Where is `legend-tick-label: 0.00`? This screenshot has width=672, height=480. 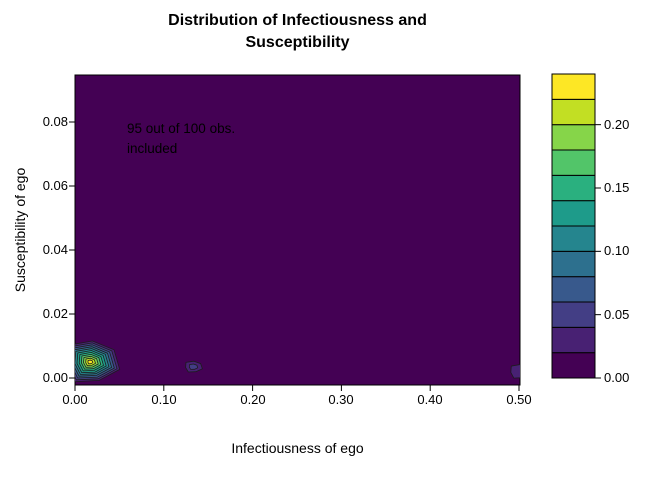 legend-tick-label: 0.00 is located at coordinates (617, 377).